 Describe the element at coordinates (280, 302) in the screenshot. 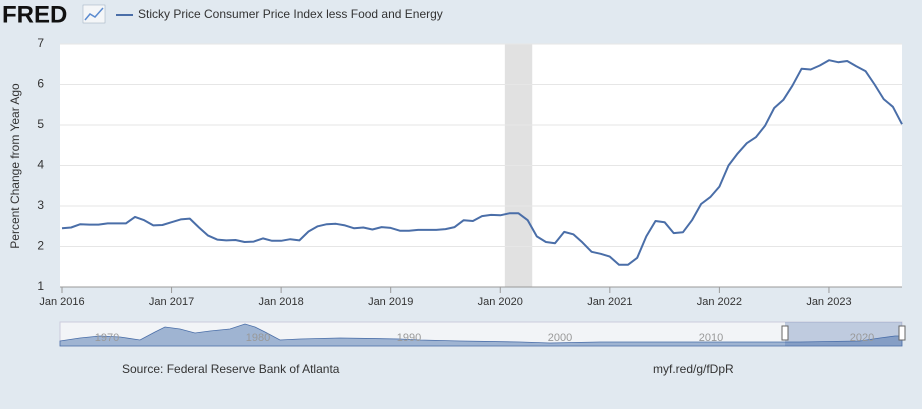

I see `x-tick-label: Jan 2018` at that location.